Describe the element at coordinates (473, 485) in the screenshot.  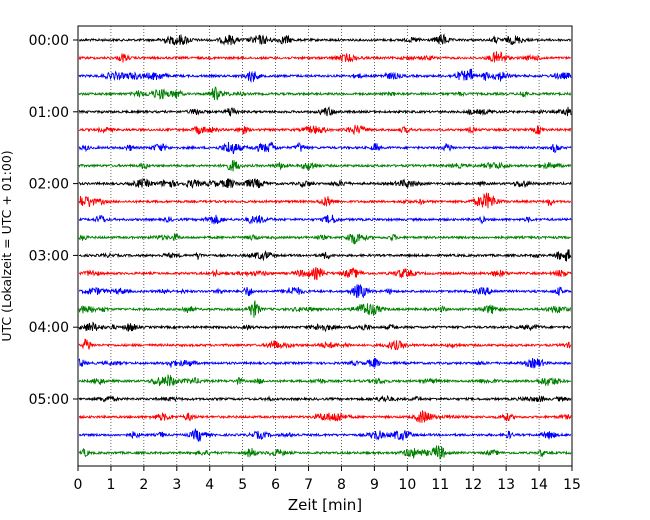
I see `x-tick-label: 12` at that location.